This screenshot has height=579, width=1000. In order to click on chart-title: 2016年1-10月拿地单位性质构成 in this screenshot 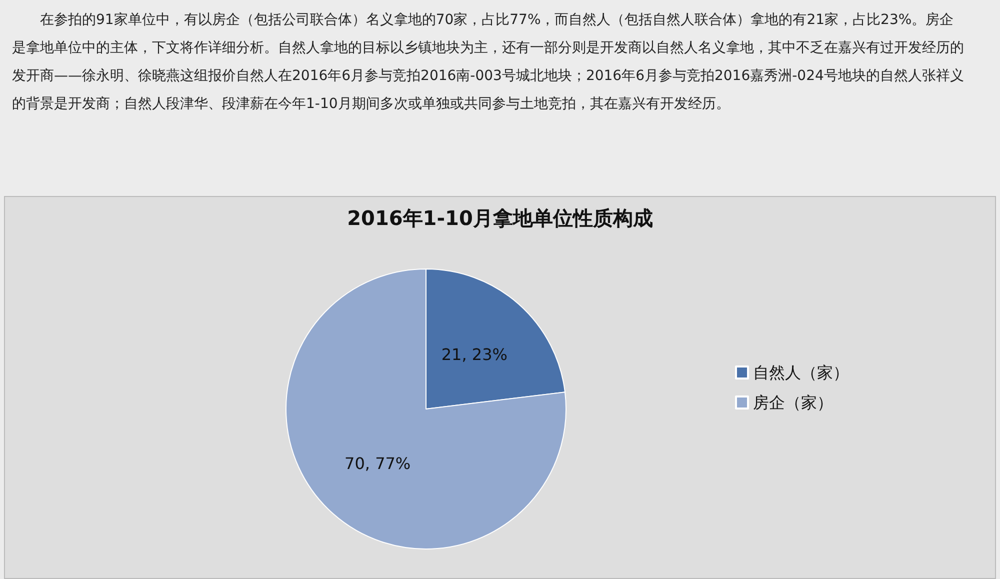, I will do `click(500, 218)`.